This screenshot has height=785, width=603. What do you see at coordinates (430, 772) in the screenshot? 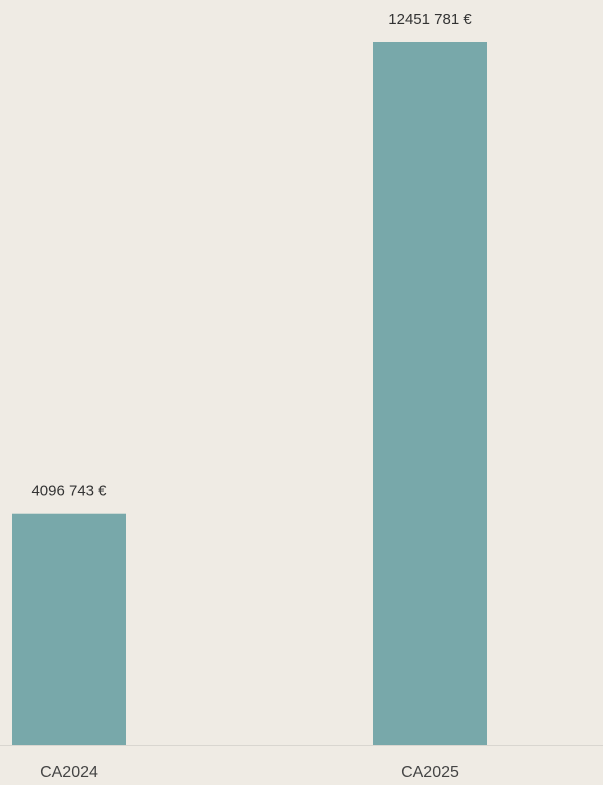
I see `x-tick-label: CA2025` at bounding box center [430, 772].